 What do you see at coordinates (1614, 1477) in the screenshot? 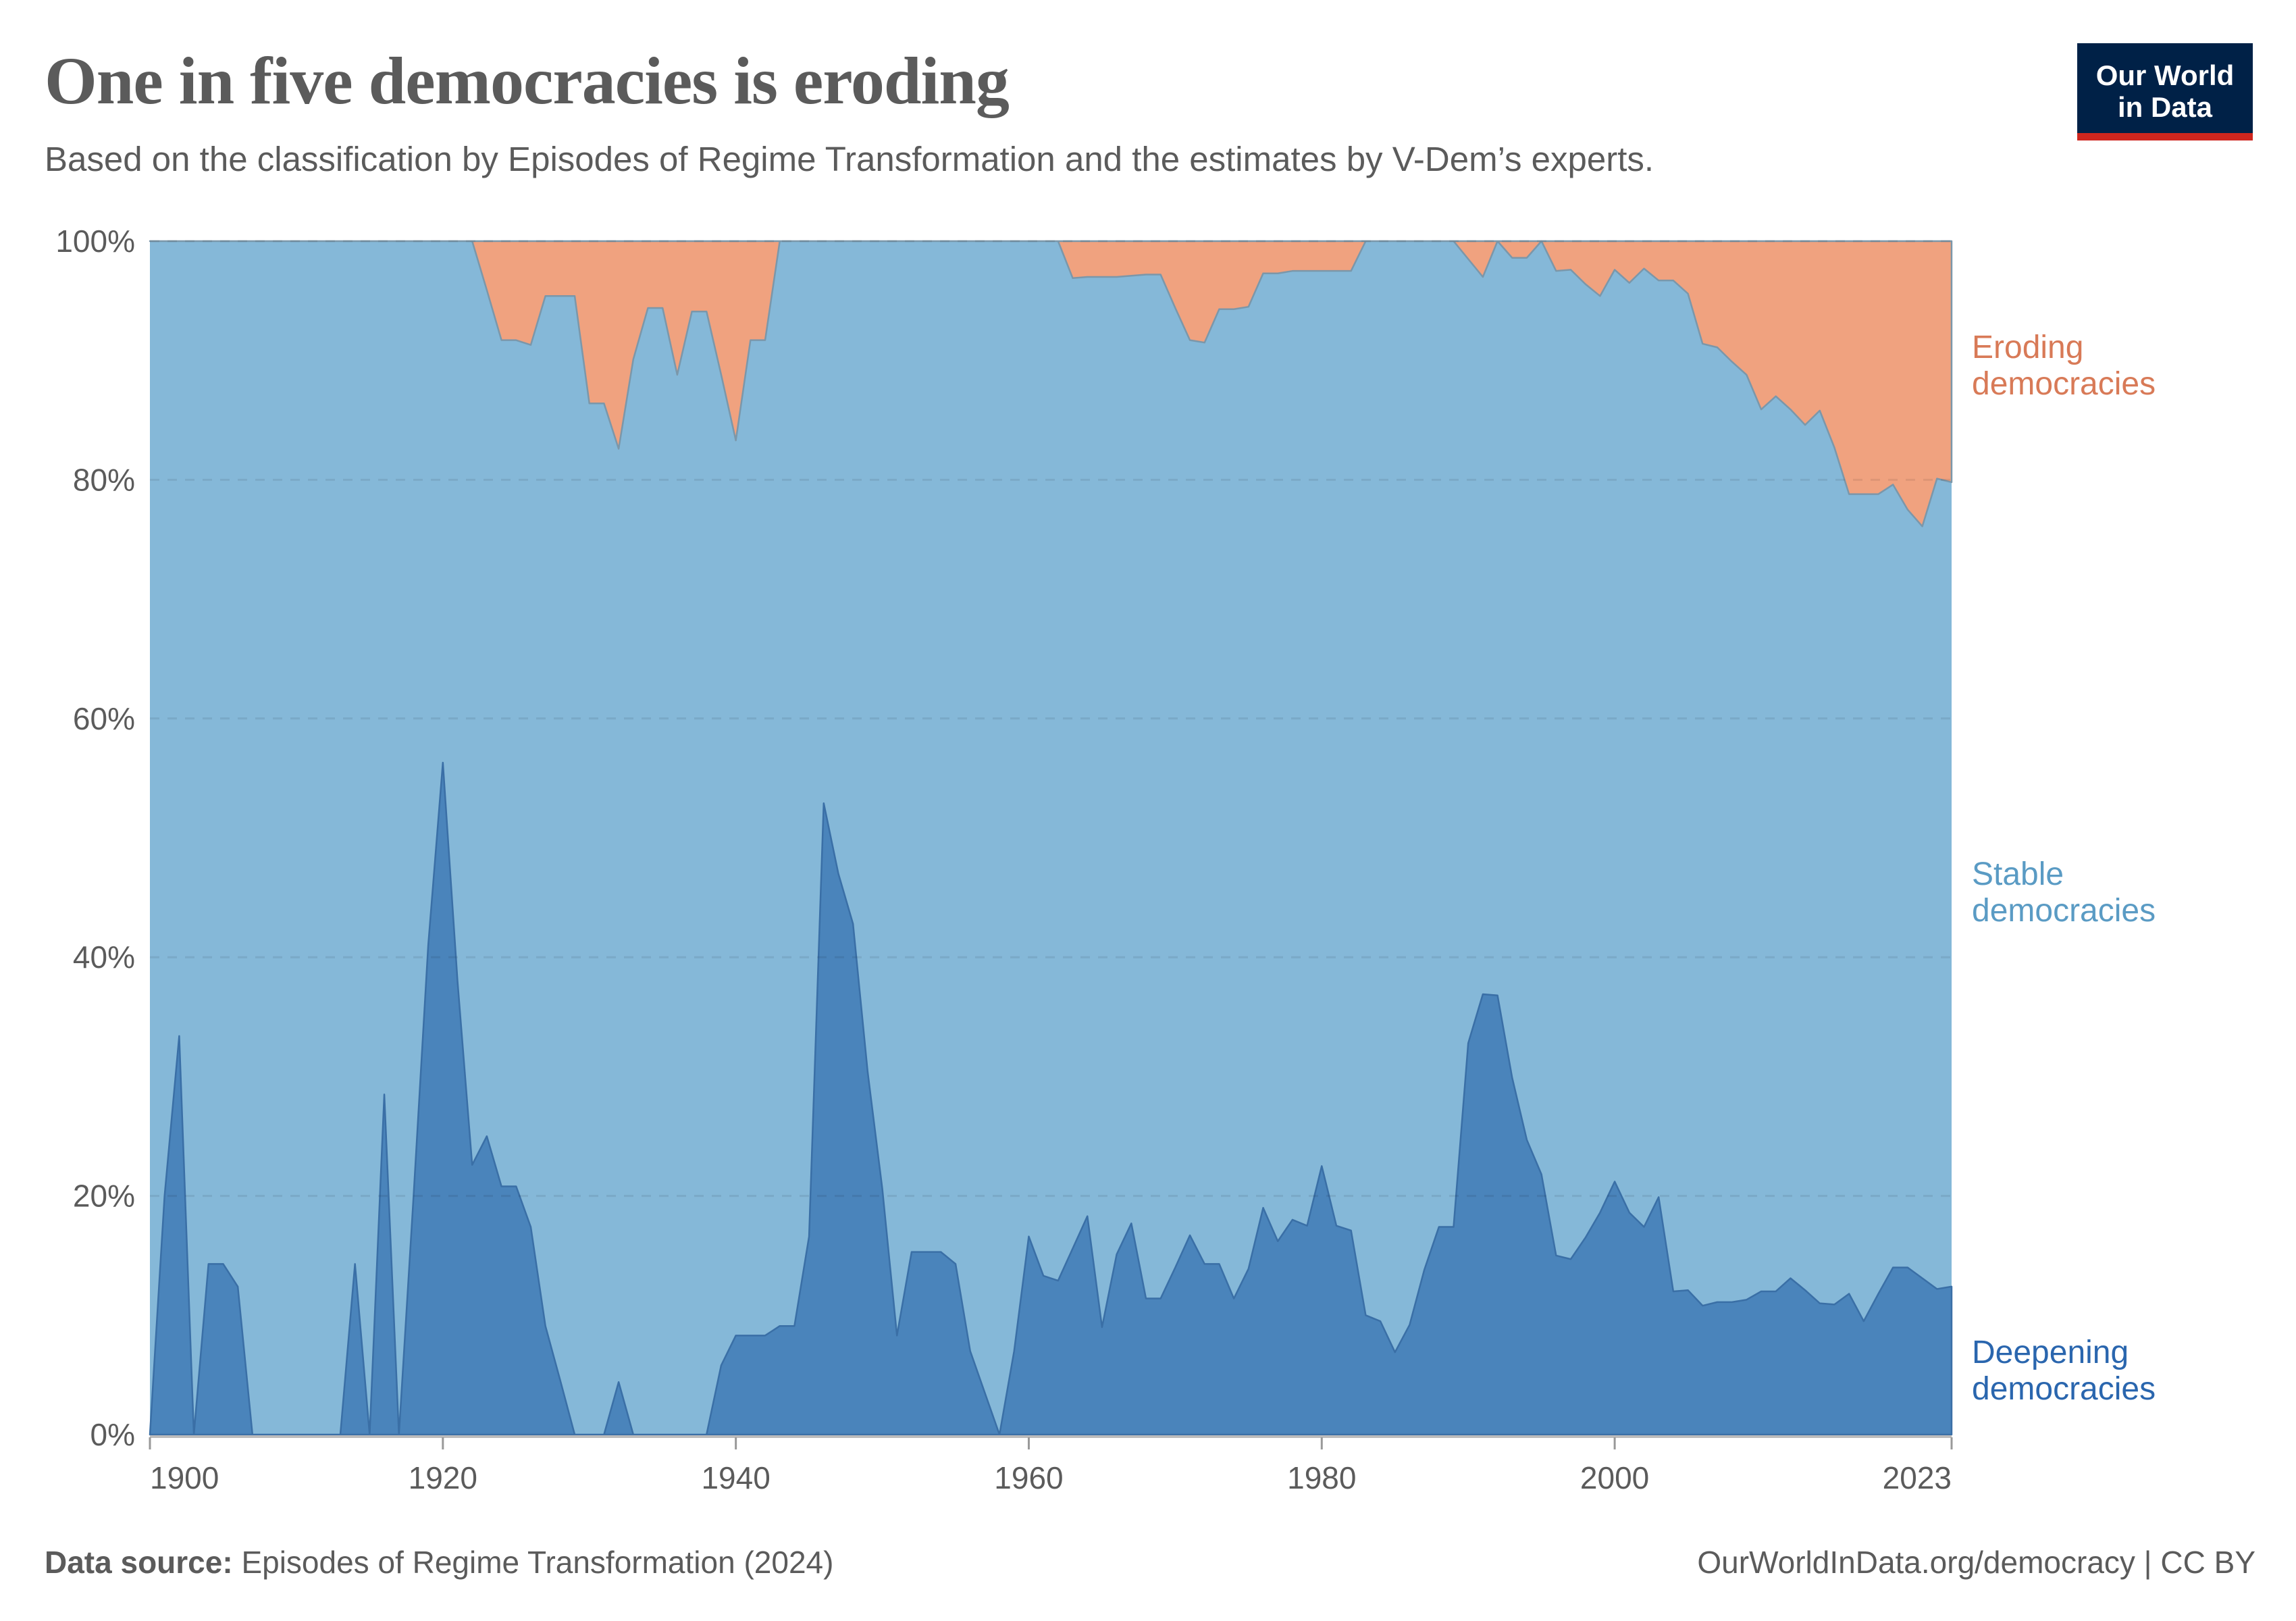
I see `x-tick-label: 2000` at bounding box center [1614, 1477].